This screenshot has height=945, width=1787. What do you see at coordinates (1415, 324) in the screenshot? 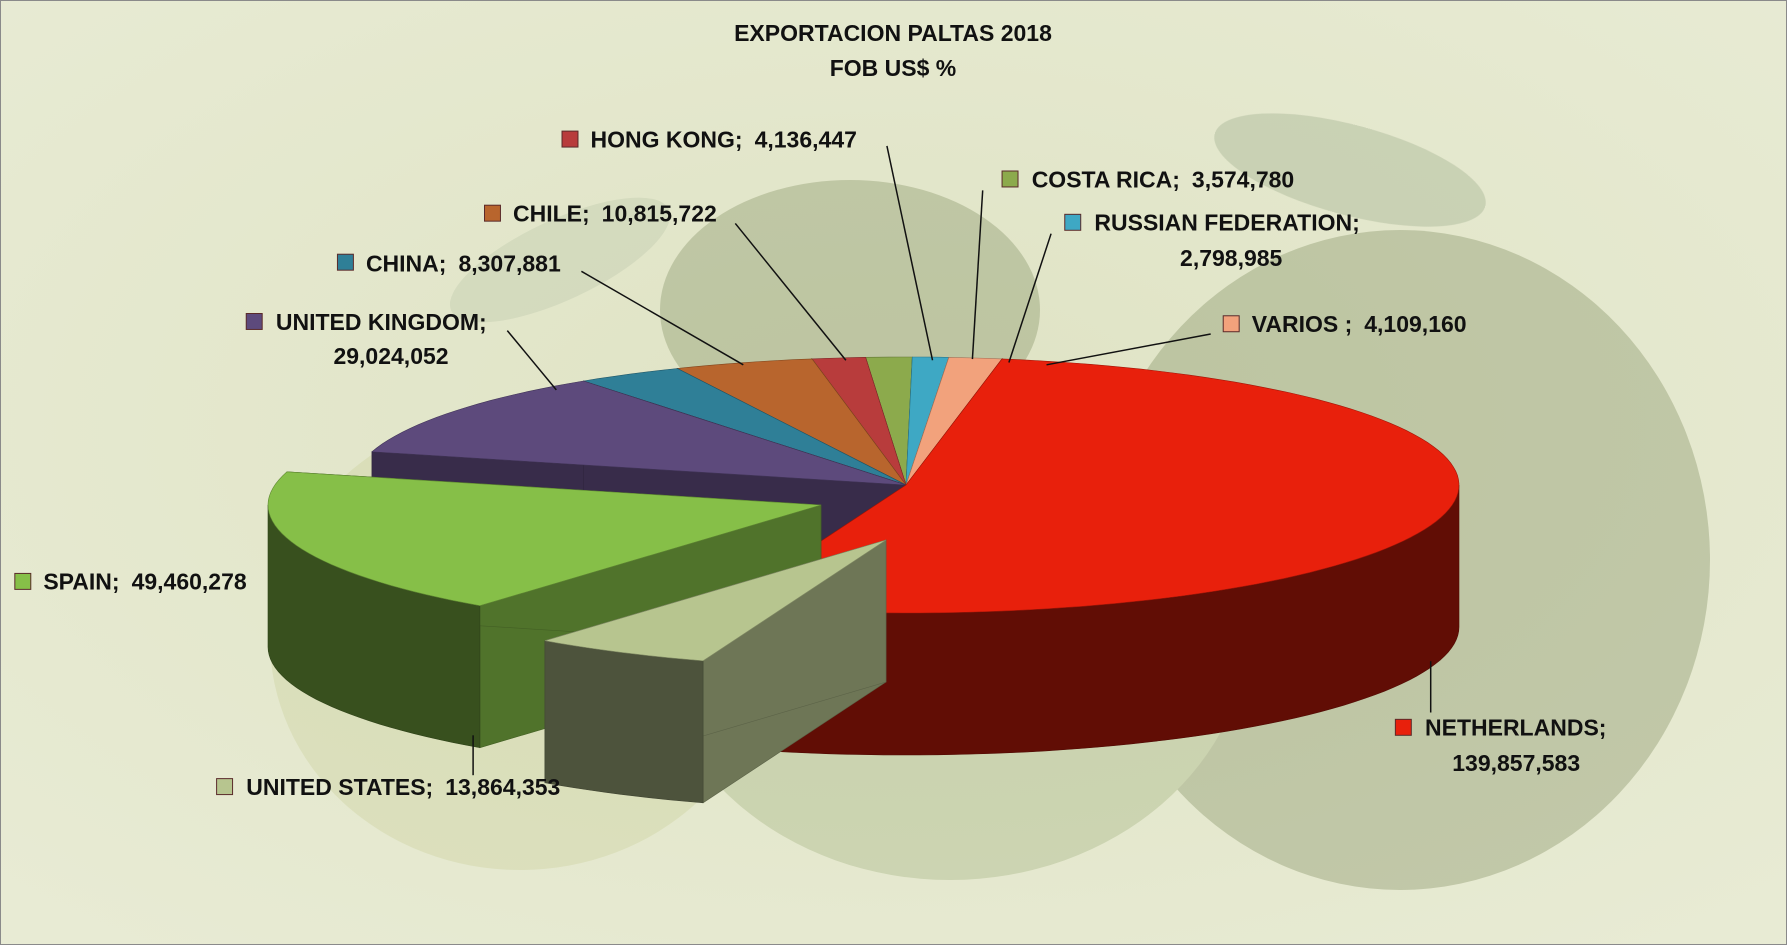
I see `data-label-value: 4,109,160` at bounding box center [1415, 324].